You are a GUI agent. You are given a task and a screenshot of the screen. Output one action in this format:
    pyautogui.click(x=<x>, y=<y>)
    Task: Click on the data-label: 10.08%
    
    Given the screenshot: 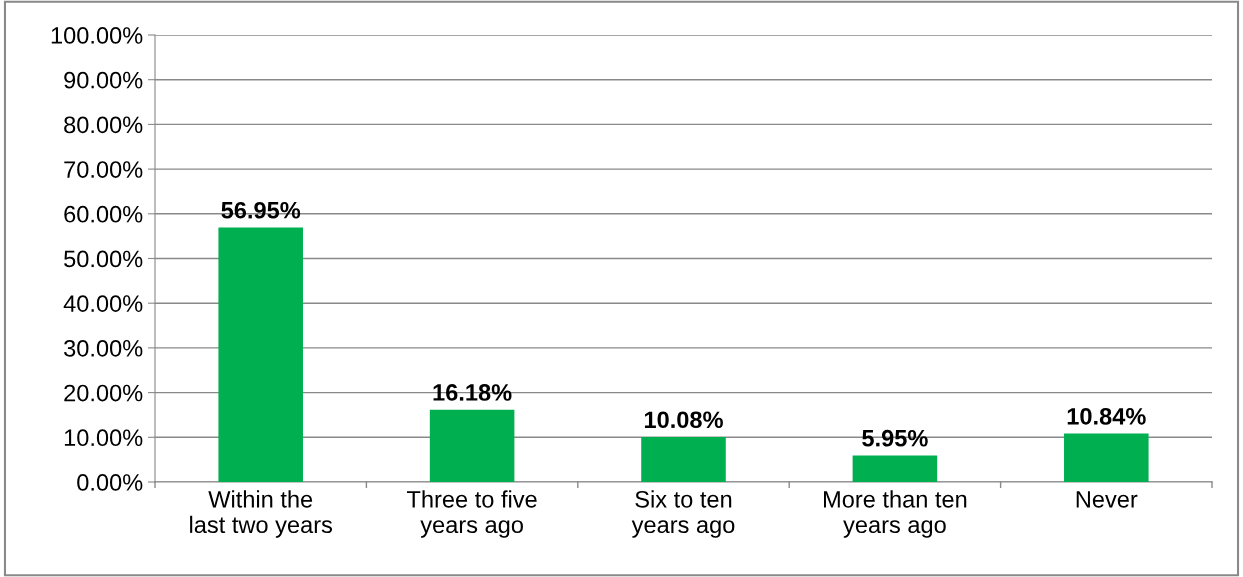 What is the action you would take?
    pyautogui.click(x=683, y=420)
    